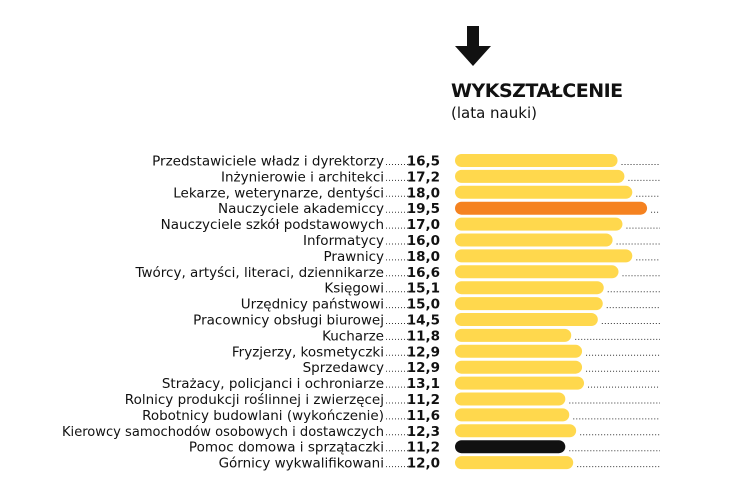 The height and width of the screenshot is (500, 750). Describe the element at coordinates (278, 193) in the screenshot. I see `category-label: Lekarze, weterynarze, dentyści` at that location.